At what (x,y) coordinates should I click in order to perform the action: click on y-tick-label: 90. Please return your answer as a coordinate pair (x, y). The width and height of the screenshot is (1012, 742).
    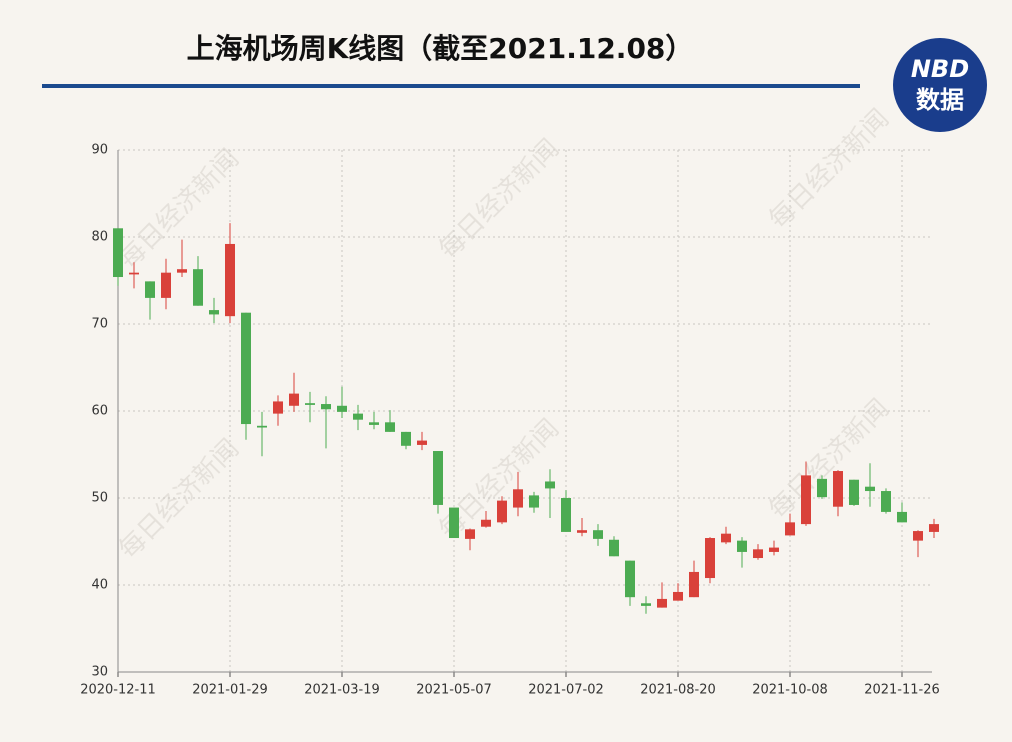
    Looking at the image, I should click on (99, 150).